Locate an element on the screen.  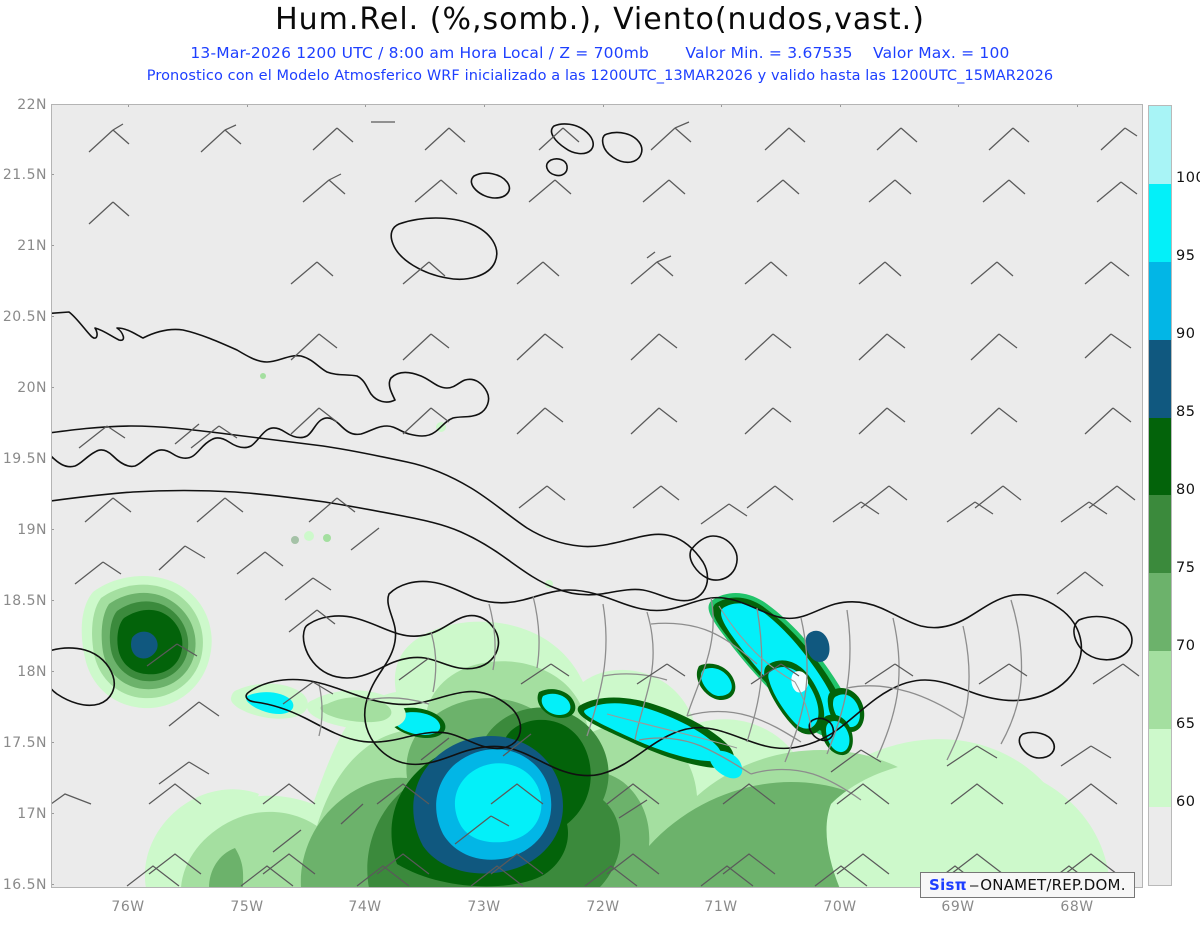
coastline-cuba is located at coordinates (270, 389).